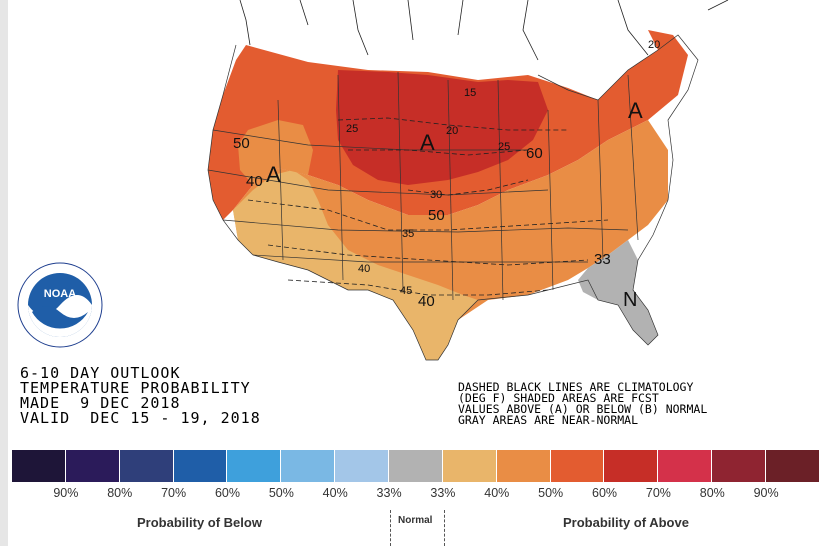 The height and width of the screenshot is (546, 832). I want to click on label-clim-15: 15, so click(470, 93).